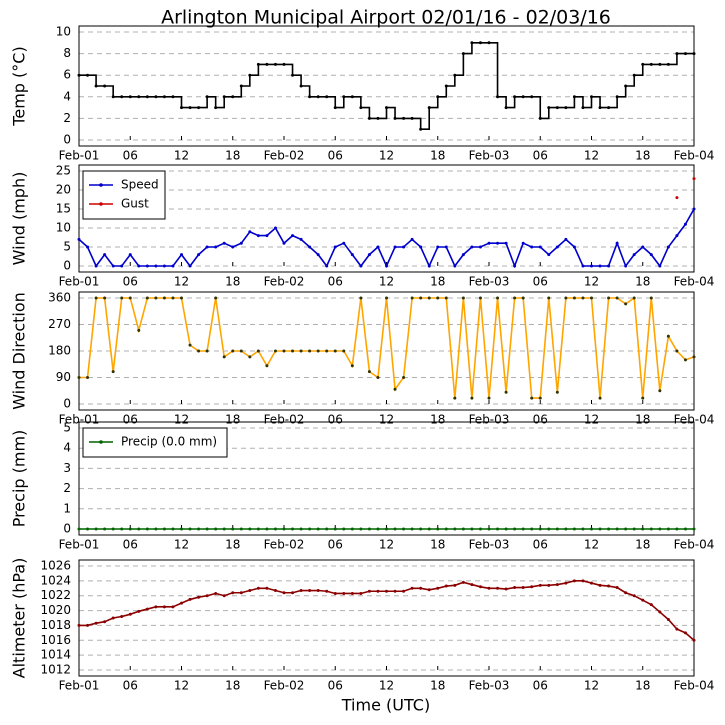  Describe the element at coordinates (63, 32) in the screenshot. I see `y-tick-label: 10` at that location.